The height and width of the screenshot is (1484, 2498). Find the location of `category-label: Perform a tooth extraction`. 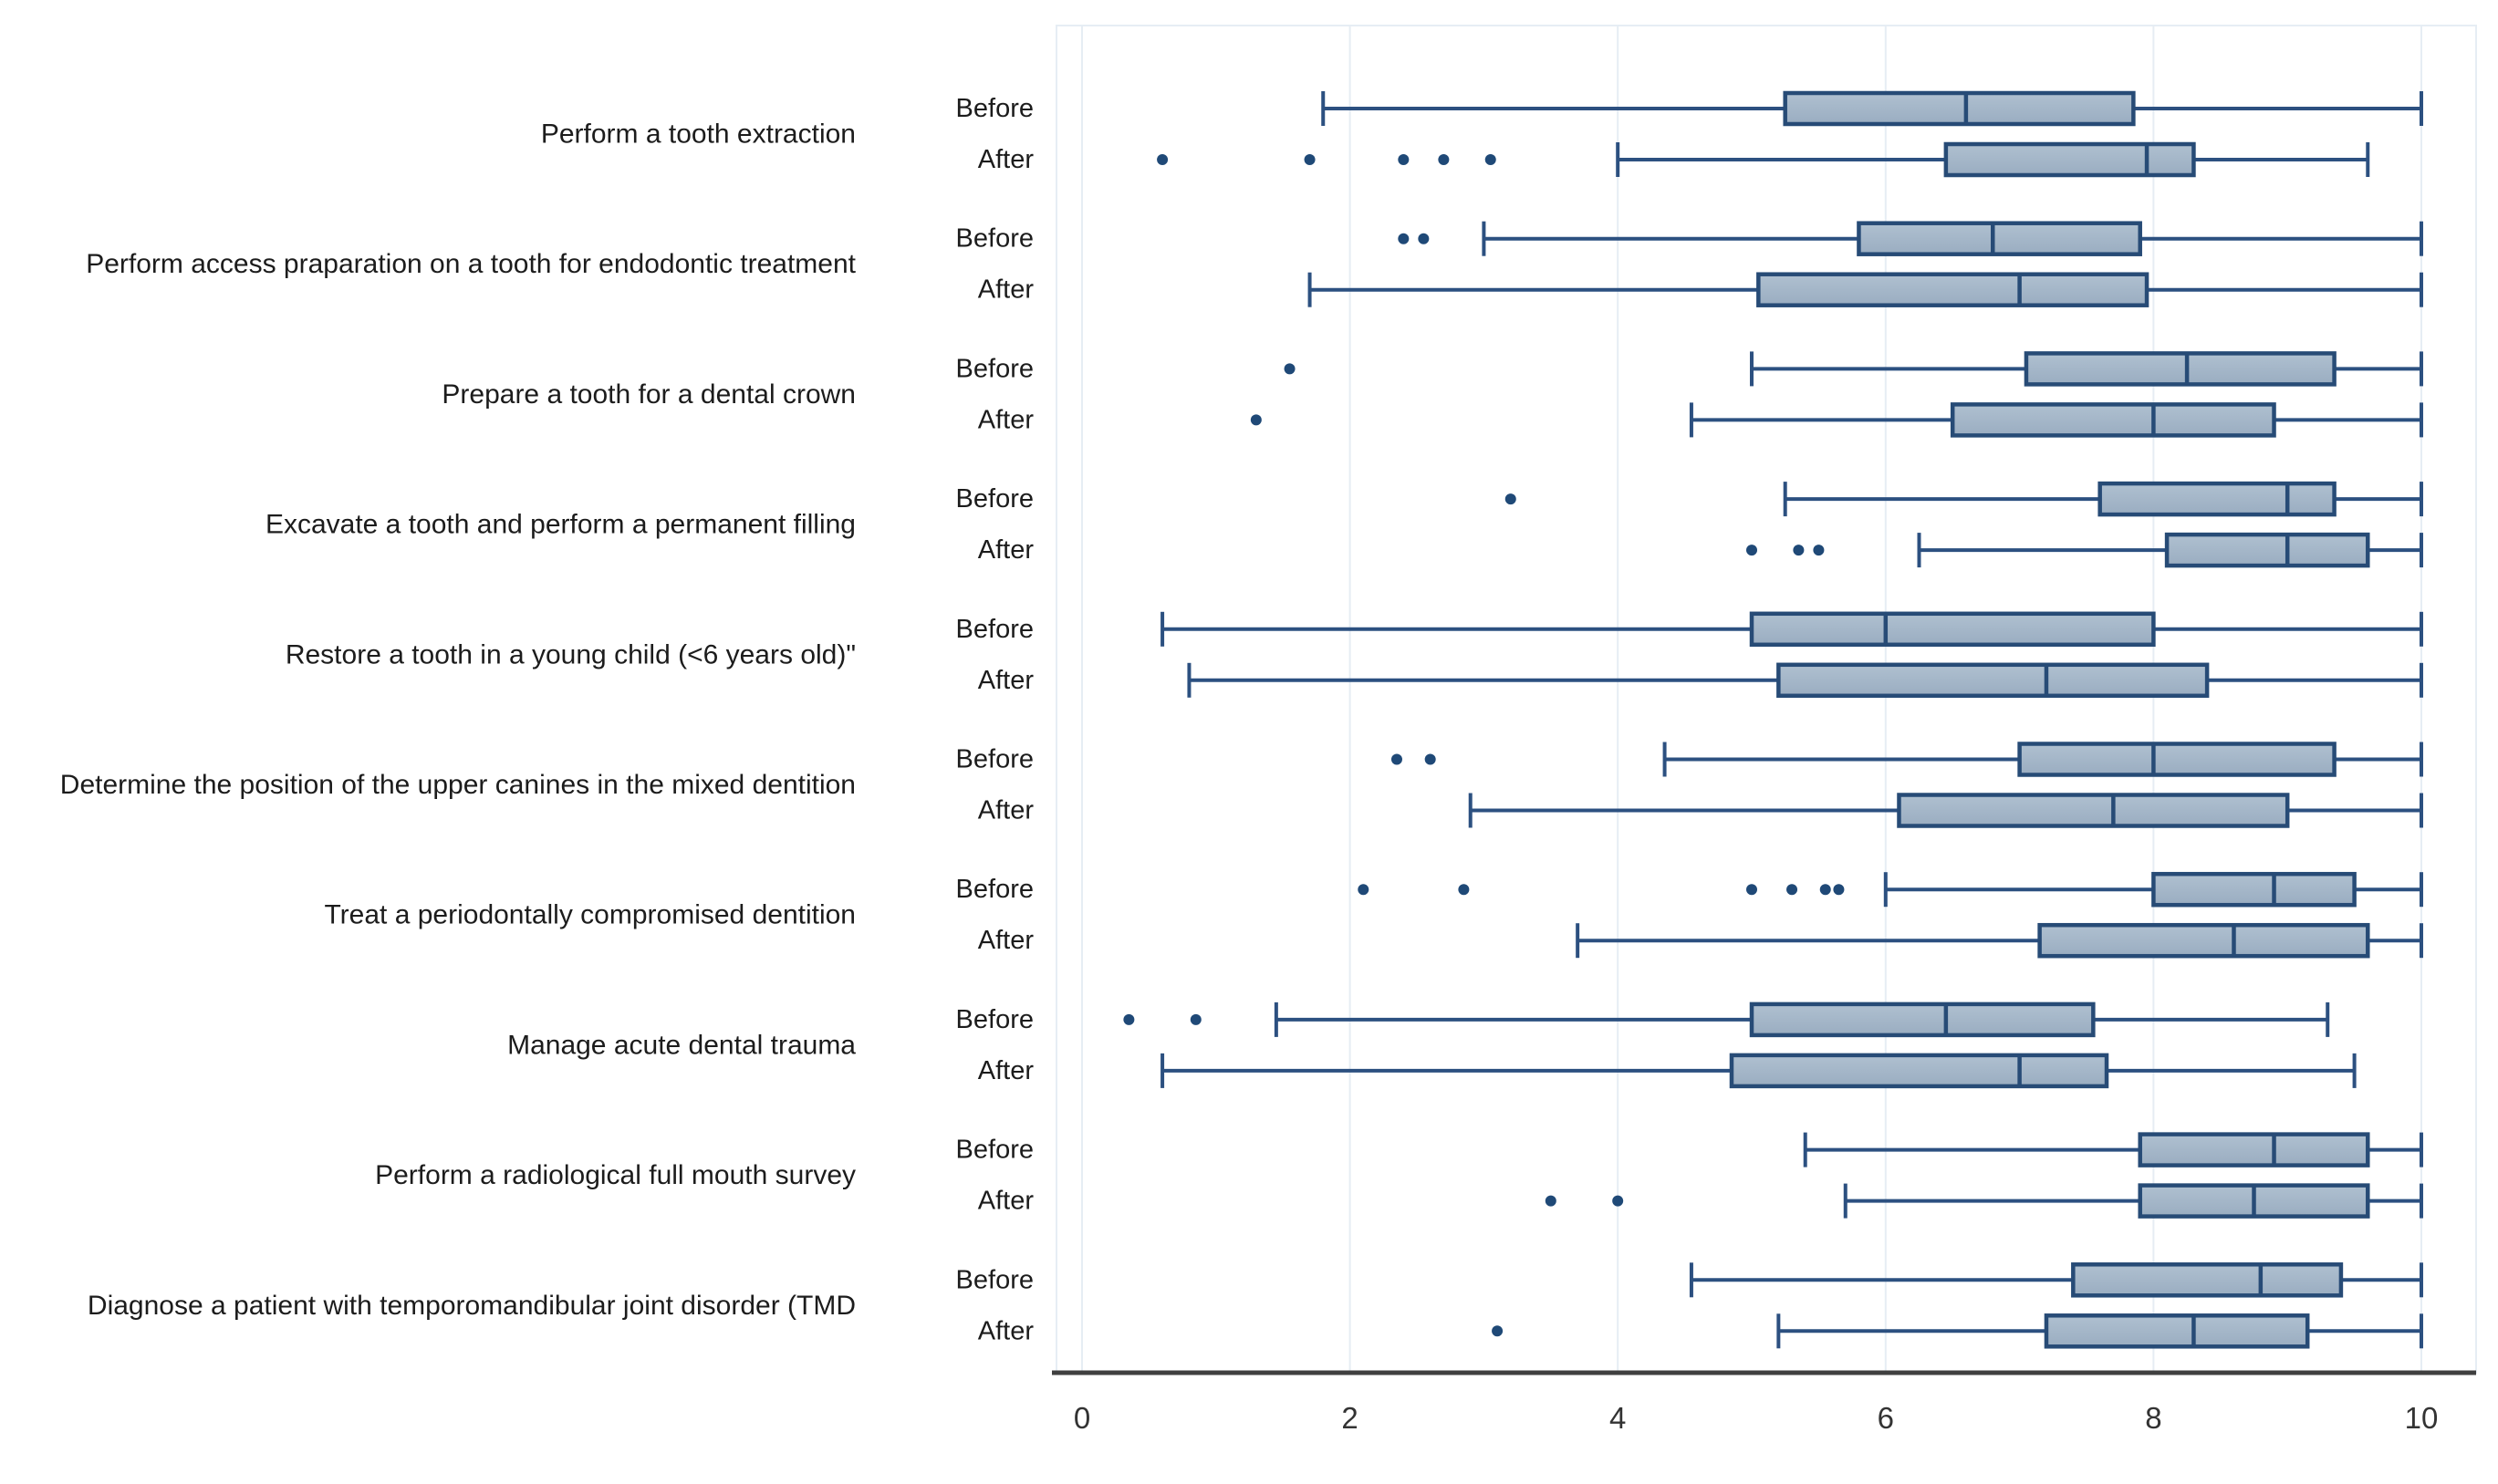

category-label: Perform a tooth extraction is located at coordinates (698, 135).